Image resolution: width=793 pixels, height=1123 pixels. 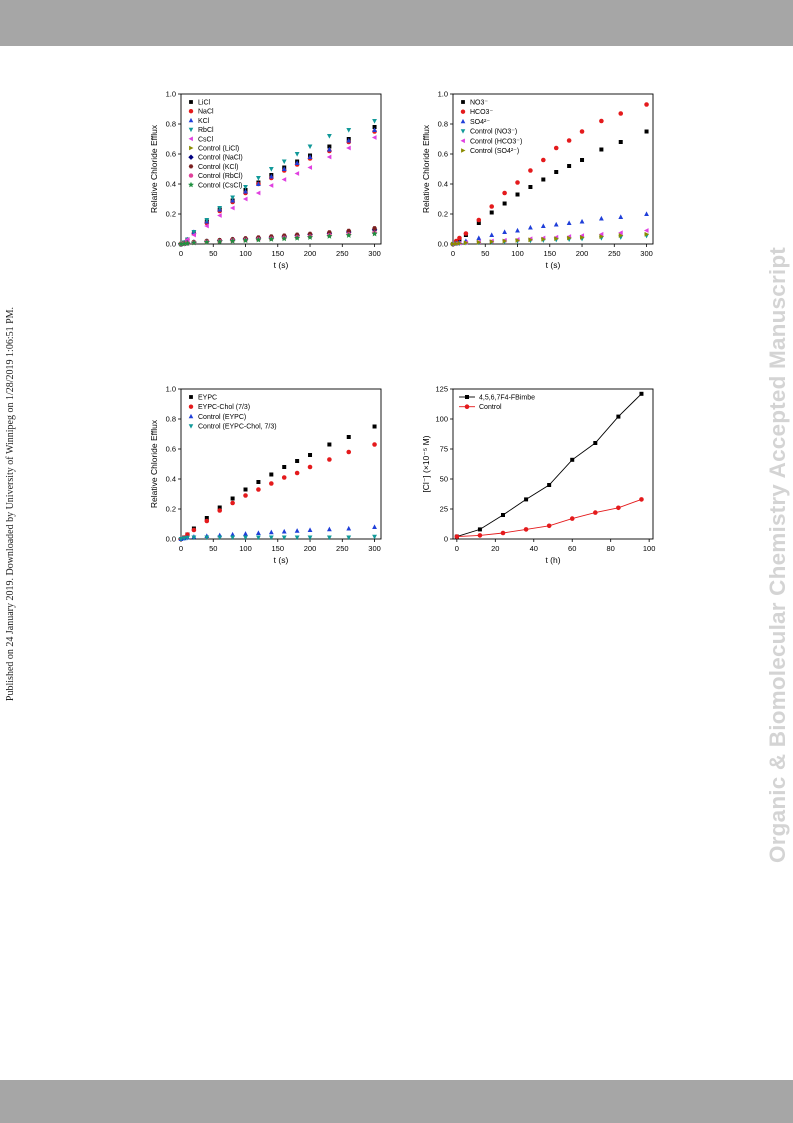 What do you see at coordinates (490, 407) in the screenshot?
I see `legend-label: Control` at bounding box center [490, 407].